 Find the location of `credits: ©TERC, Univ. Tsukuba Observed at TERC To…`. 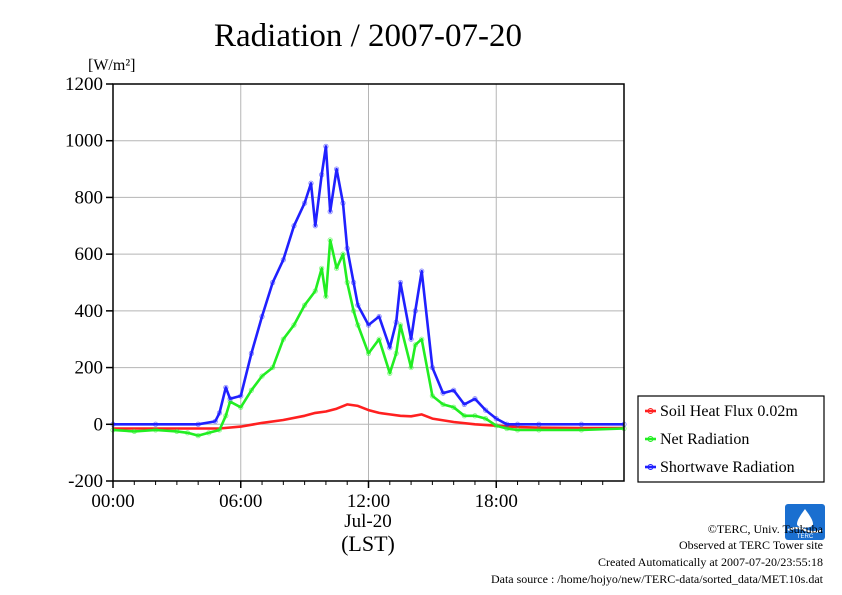

credits: ©TERC, Univ. Tsukuba Observed at TERC To… is located at coordinates (657, 554).